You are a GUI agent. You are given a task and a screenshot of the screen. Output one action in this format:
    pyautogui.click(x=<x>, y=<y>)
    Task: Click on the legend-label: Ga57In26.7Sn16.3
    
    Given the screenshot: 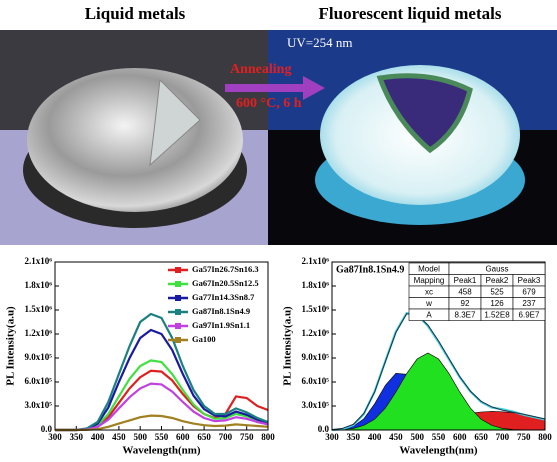 What is the action you would take?
    pyautogui.click(x=225, y=269)
    